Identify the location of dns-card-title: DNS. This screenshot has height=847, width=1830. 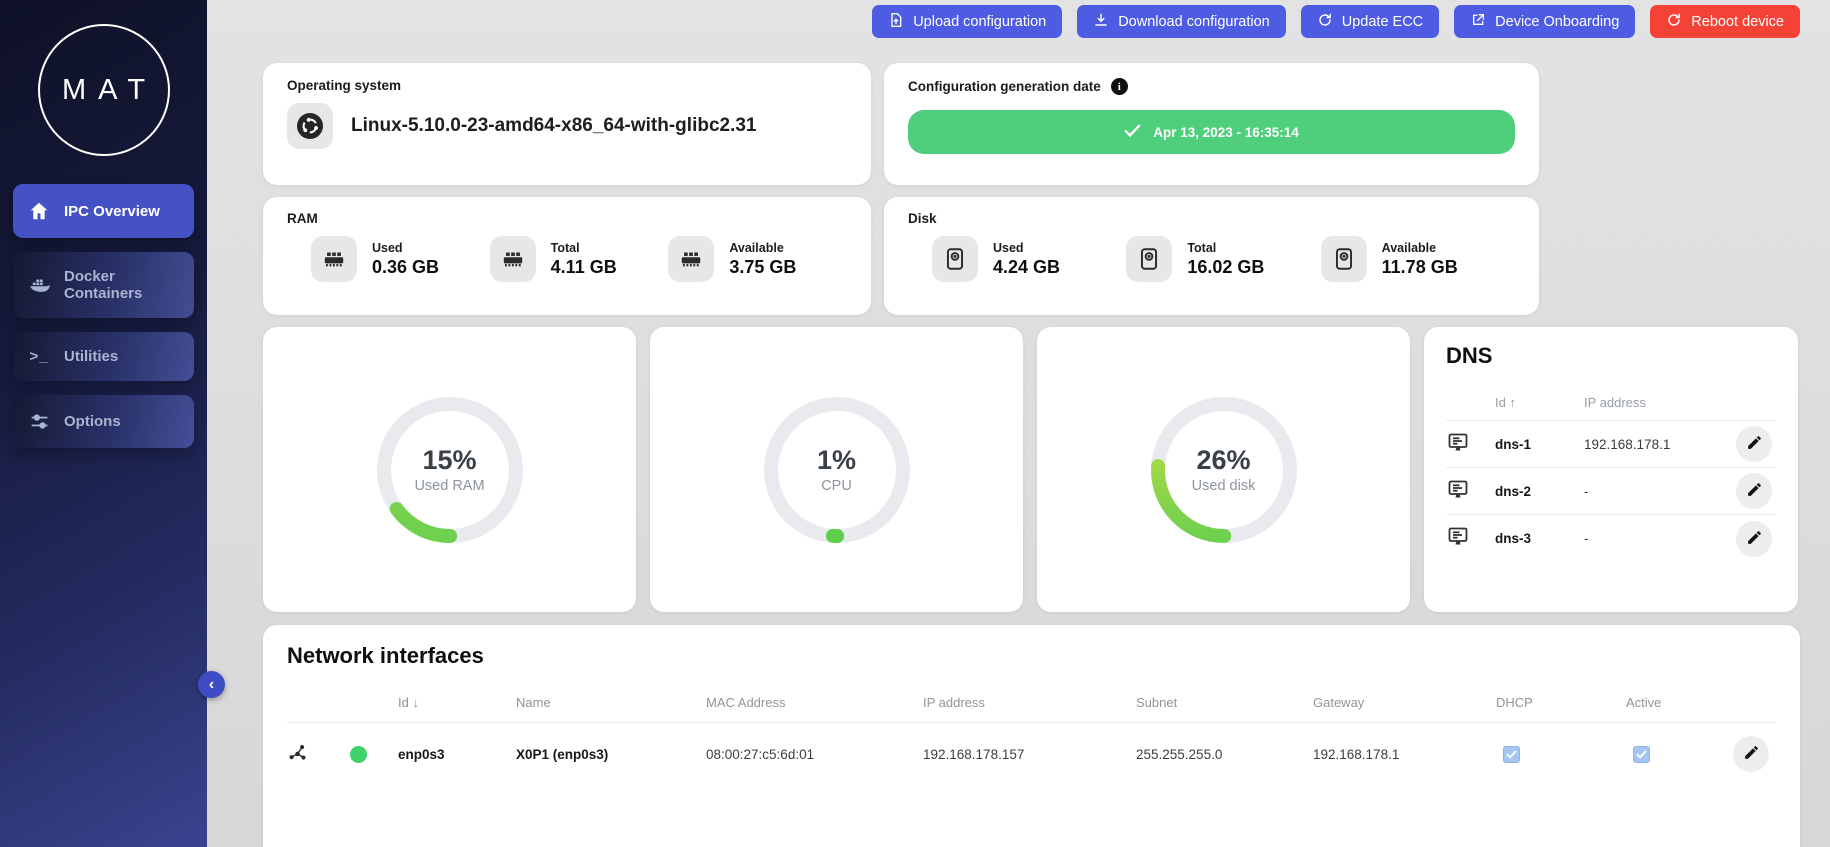
(1469, 355).